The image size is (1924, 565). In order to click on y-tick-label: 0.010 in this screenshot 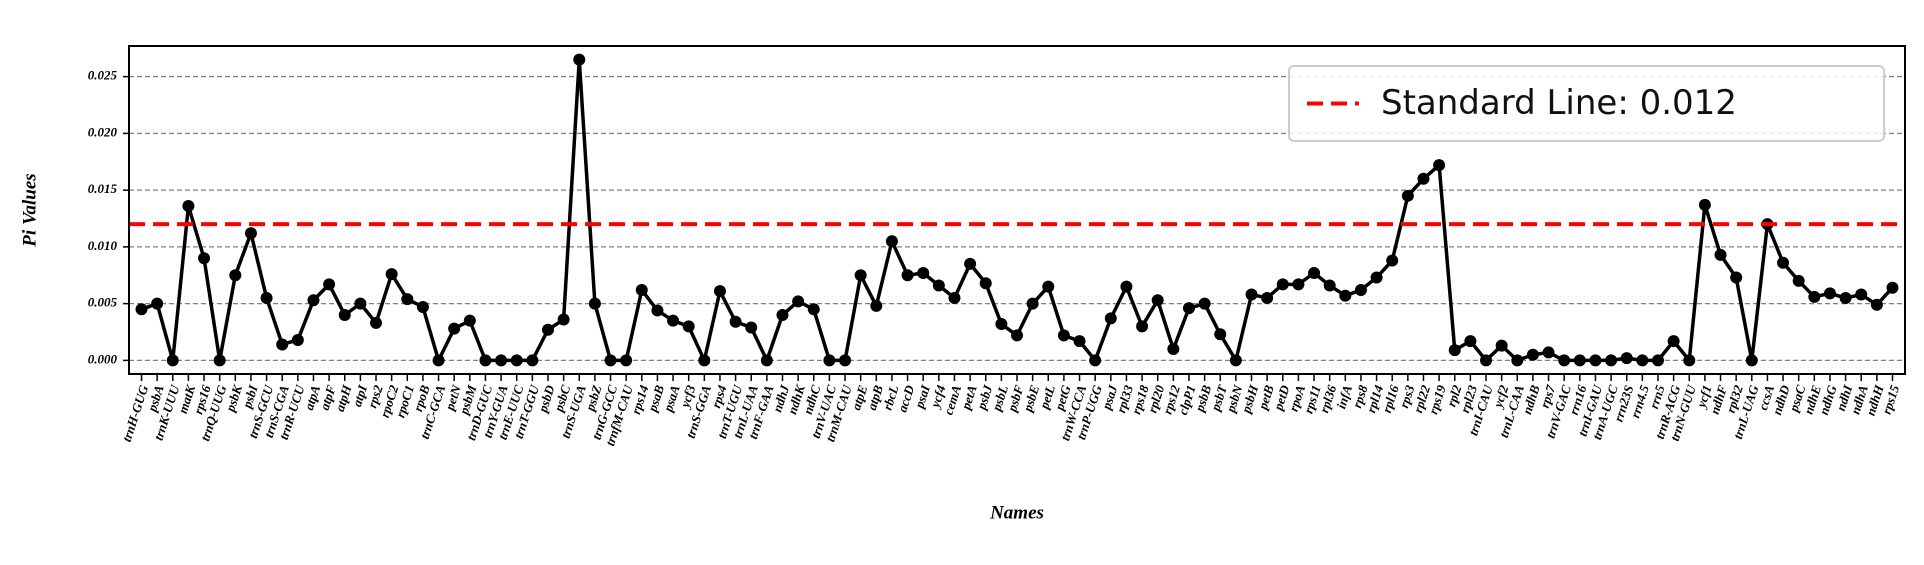, I will do `click(103, 245)`.